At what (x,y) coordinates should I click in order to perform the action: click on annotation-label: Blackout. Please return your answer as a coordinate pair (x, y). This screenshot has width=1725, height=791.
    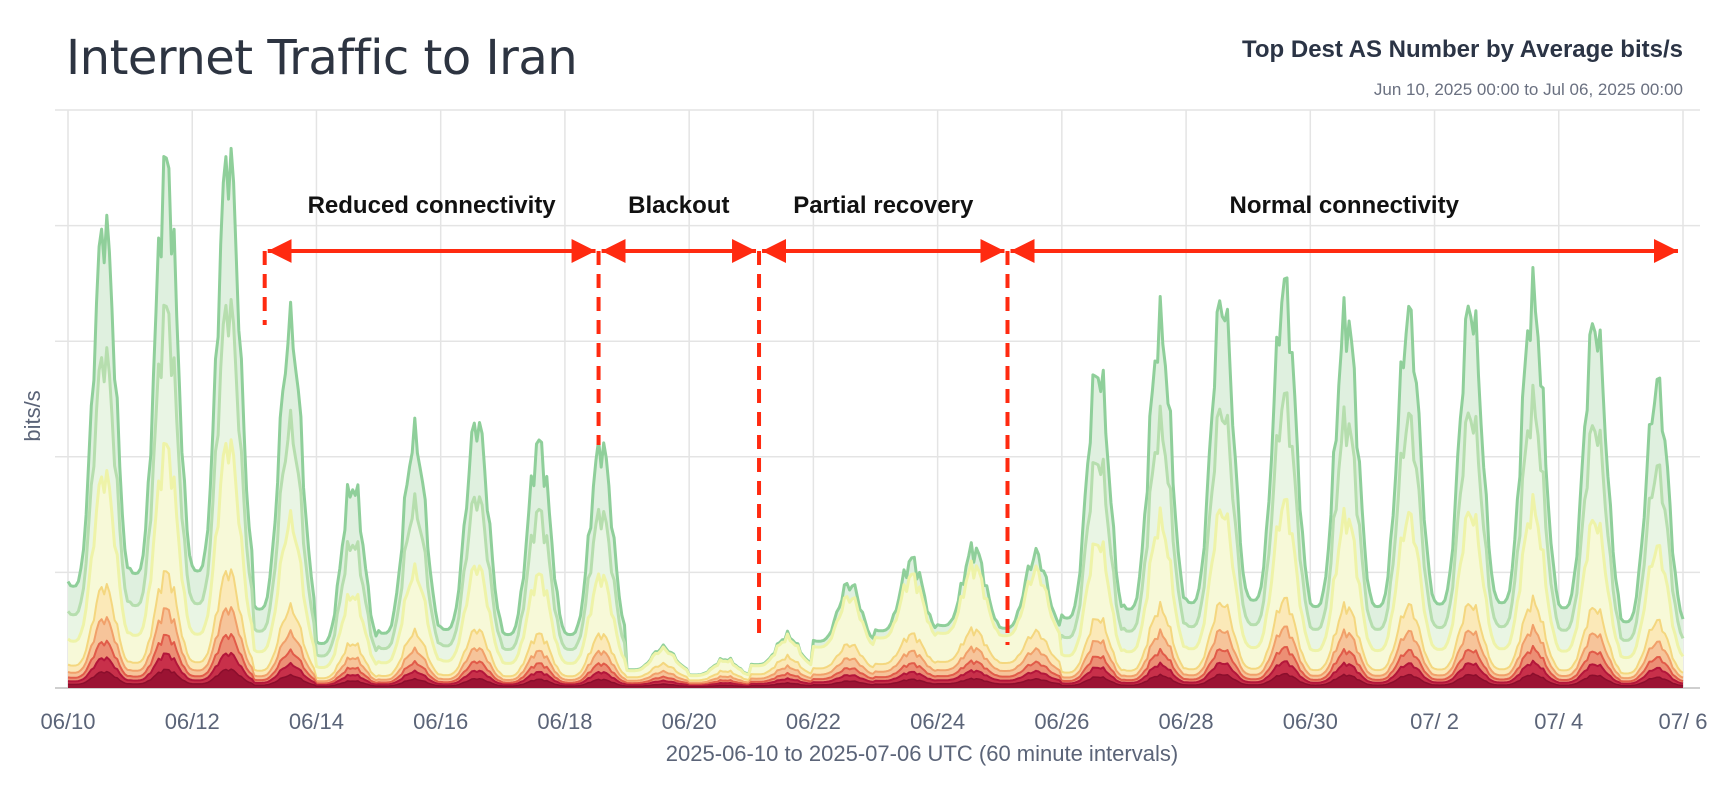
    Looking at the image, I should click on (678, 205).